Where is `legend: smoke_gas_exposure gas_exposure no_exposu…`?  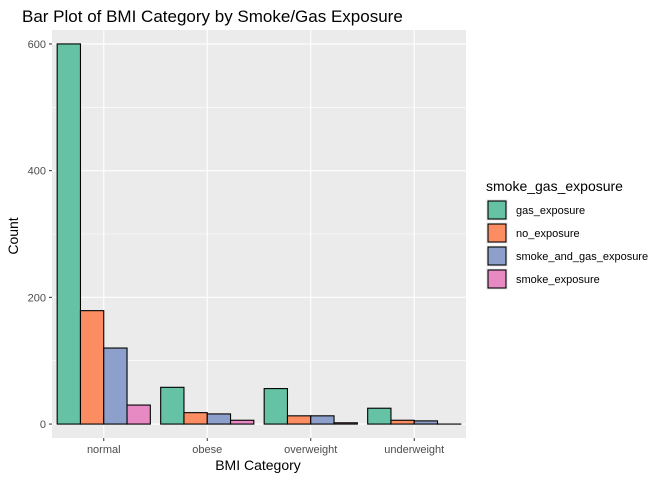
legend: smoke_gas_exposure gas_exposure no_exposu… is located at coordinates (567, 234).